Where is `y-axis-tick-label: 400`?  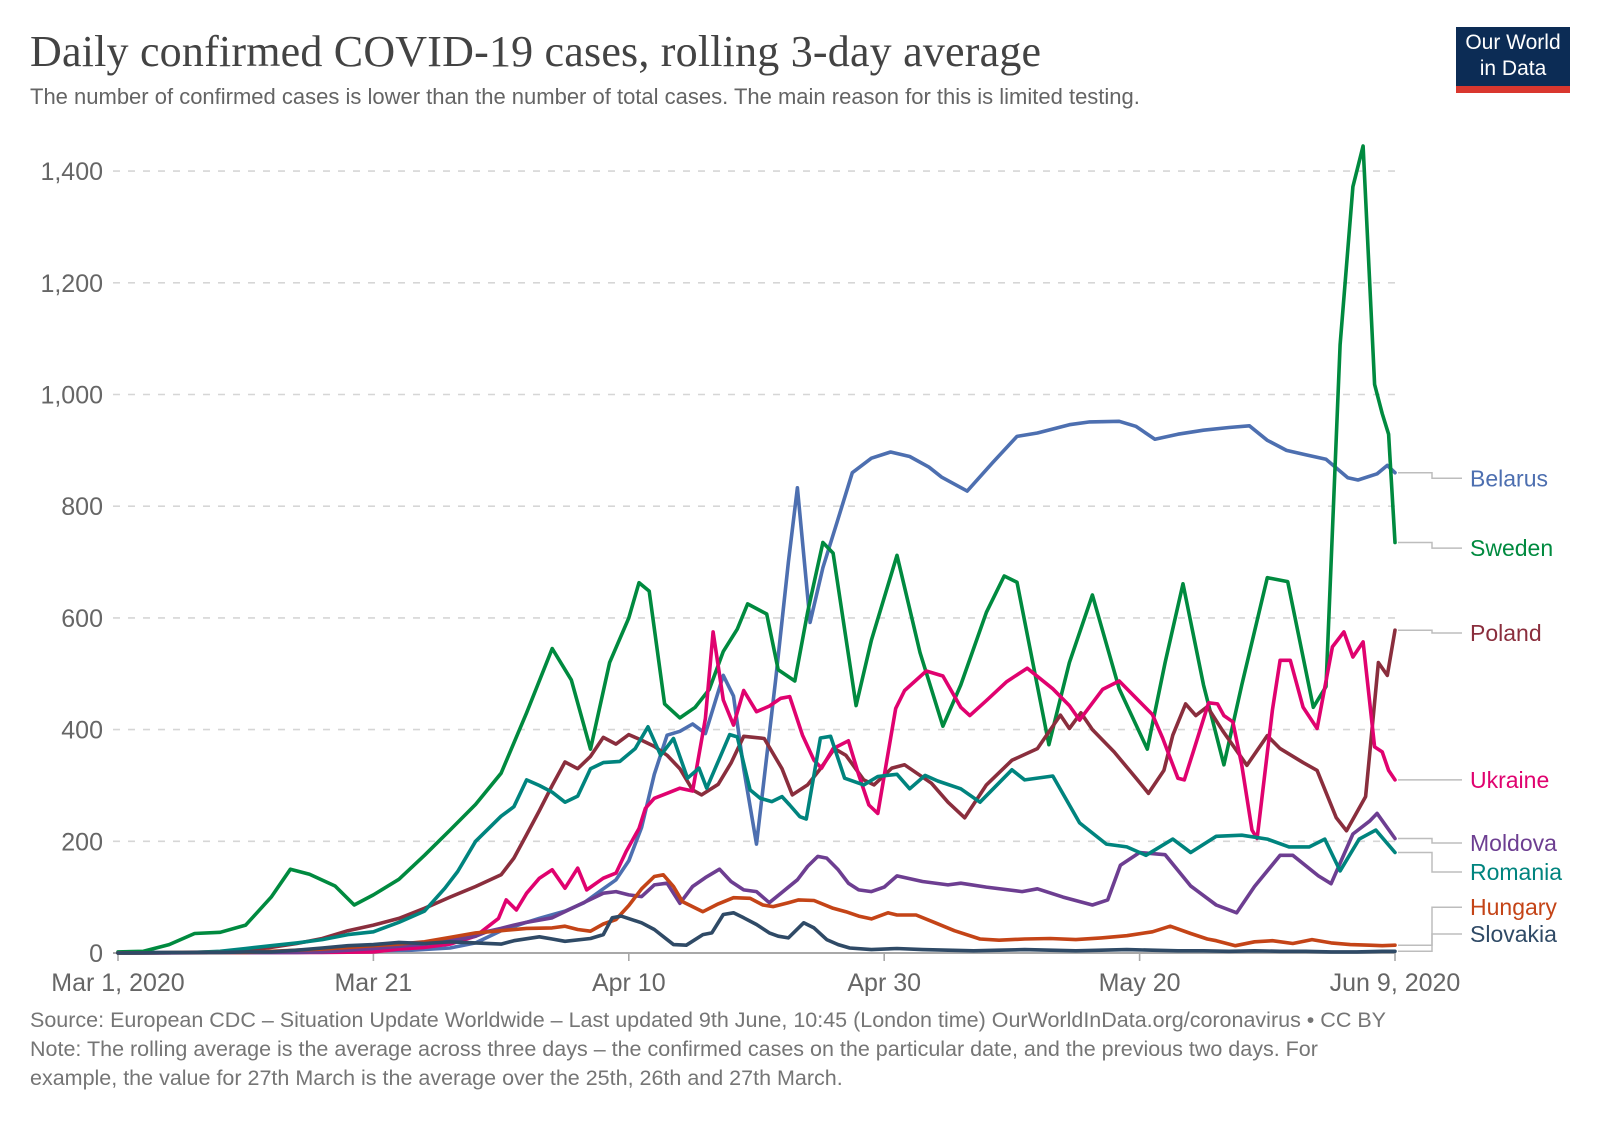 y-axis-tick-label: 400 is located at coordinates (82, 731).